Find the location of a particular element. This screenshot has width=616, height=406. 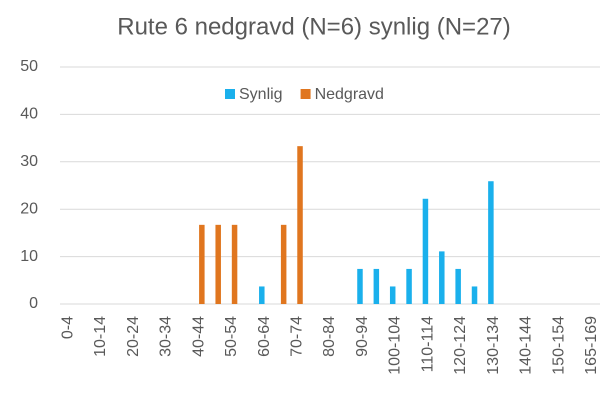

x-tick-label: 100-104 is located at coordinates (395, 345).